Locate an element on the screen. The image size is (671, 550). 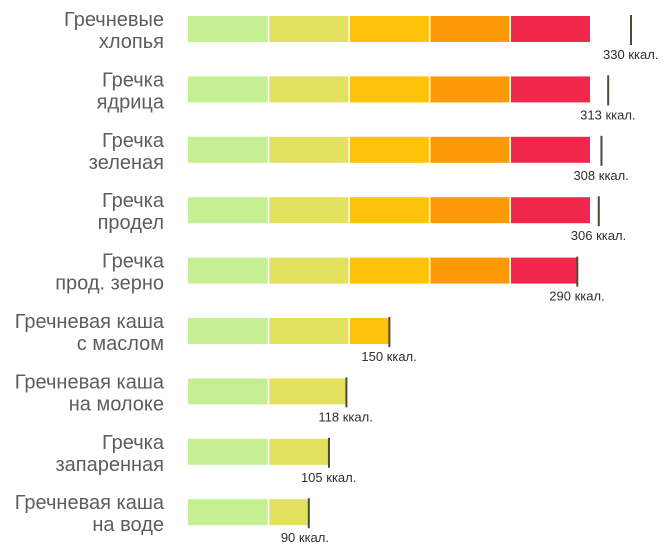
category-label: Гречка зеленая is located at coordinates (127, 152).